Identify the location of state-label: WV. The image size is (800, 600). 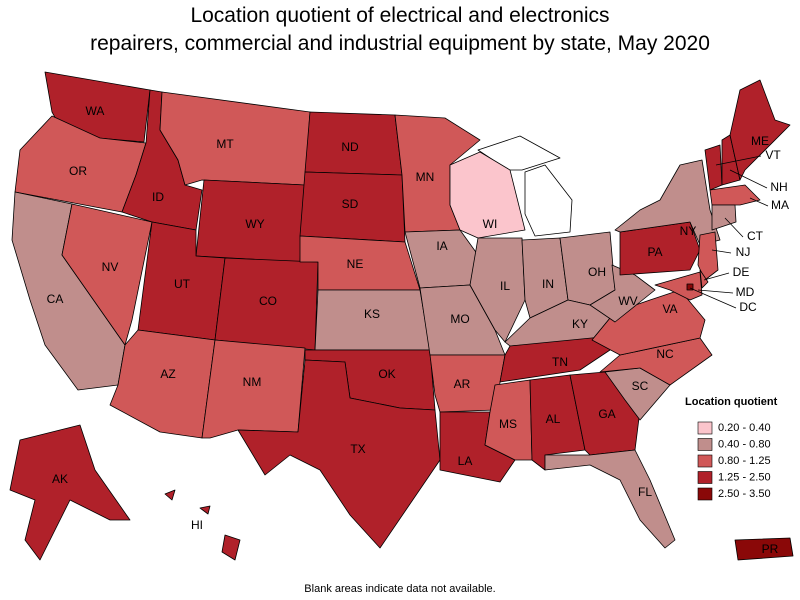
(627, 301).